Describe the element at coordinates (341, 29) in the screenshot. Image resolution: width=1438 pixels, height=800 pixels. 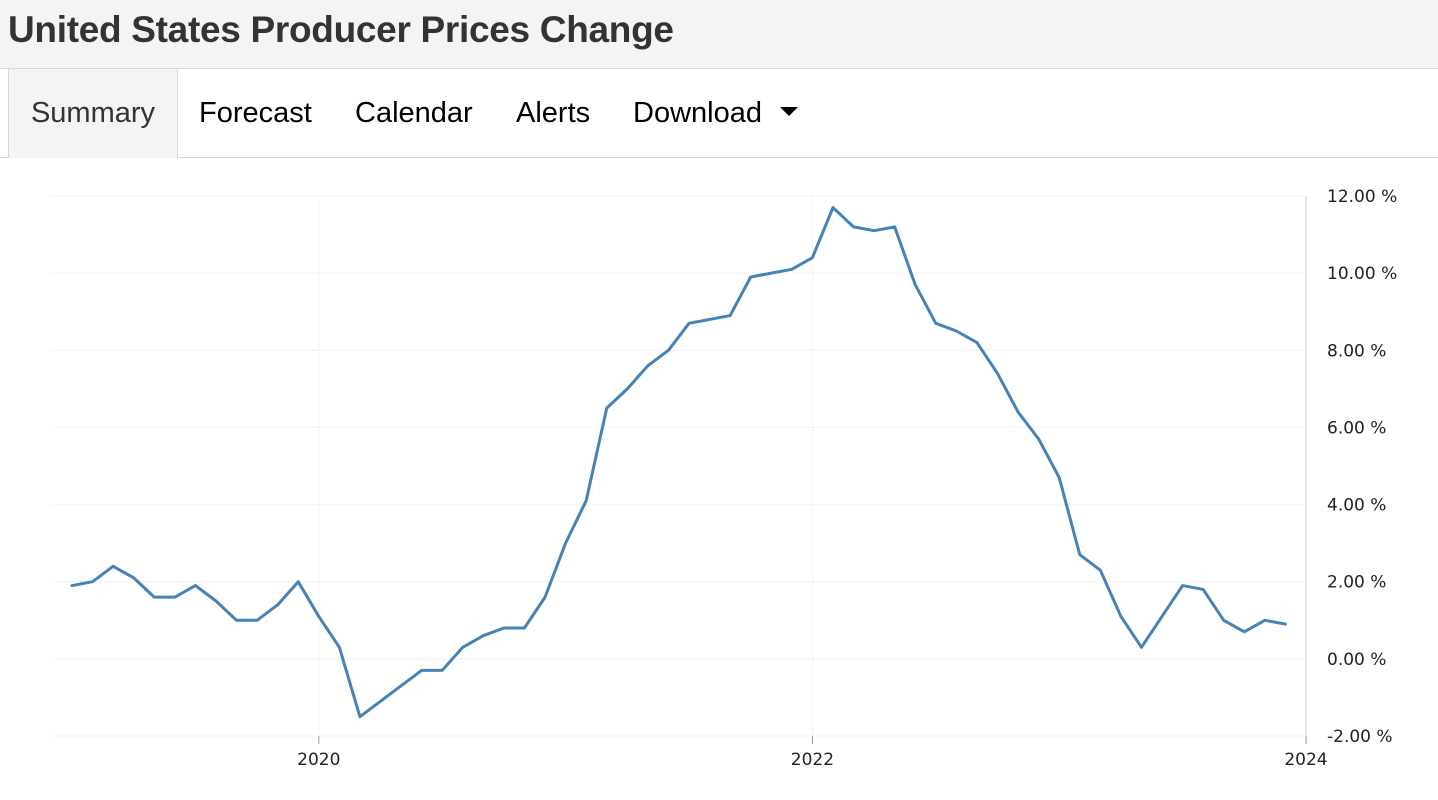
I see `page-title: United States Producer Prices Change` at that location.